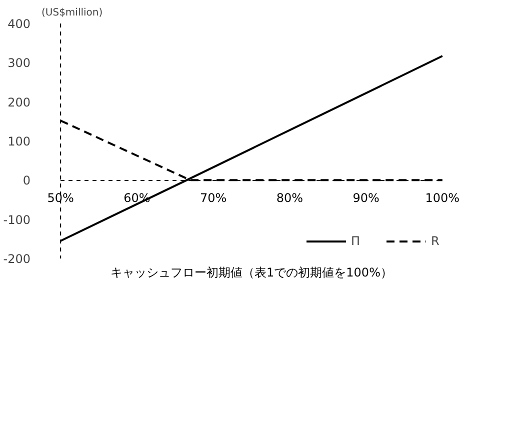 This screenshot has height=426, width=506. Describe the element at coordinates (60, 198) in the screenshot. I see `x-tick-label: 50%` at that location.